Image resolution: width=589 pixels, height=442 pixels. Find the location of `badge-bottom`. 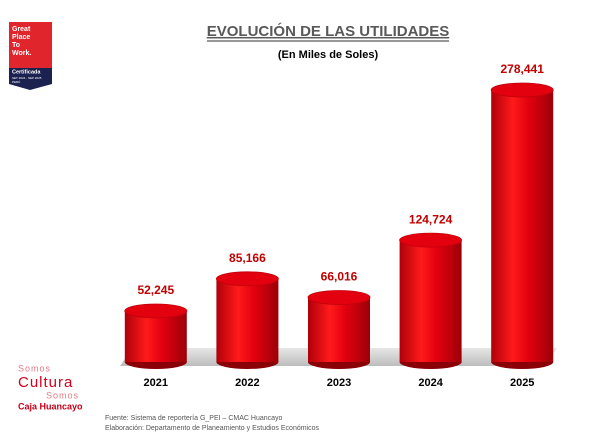

badge-bottom is located at coordinates (30, 79).